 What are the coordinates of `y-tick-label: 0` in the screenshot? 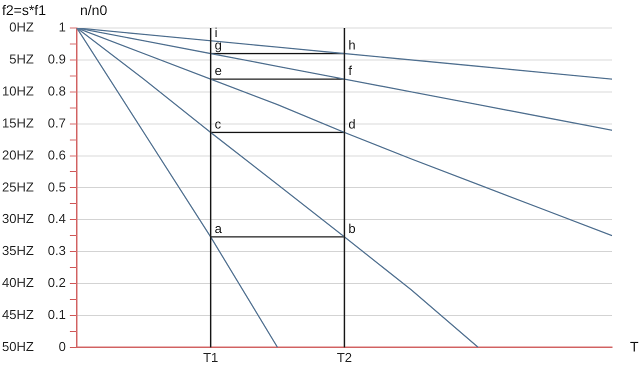 It's located at (62, 346).